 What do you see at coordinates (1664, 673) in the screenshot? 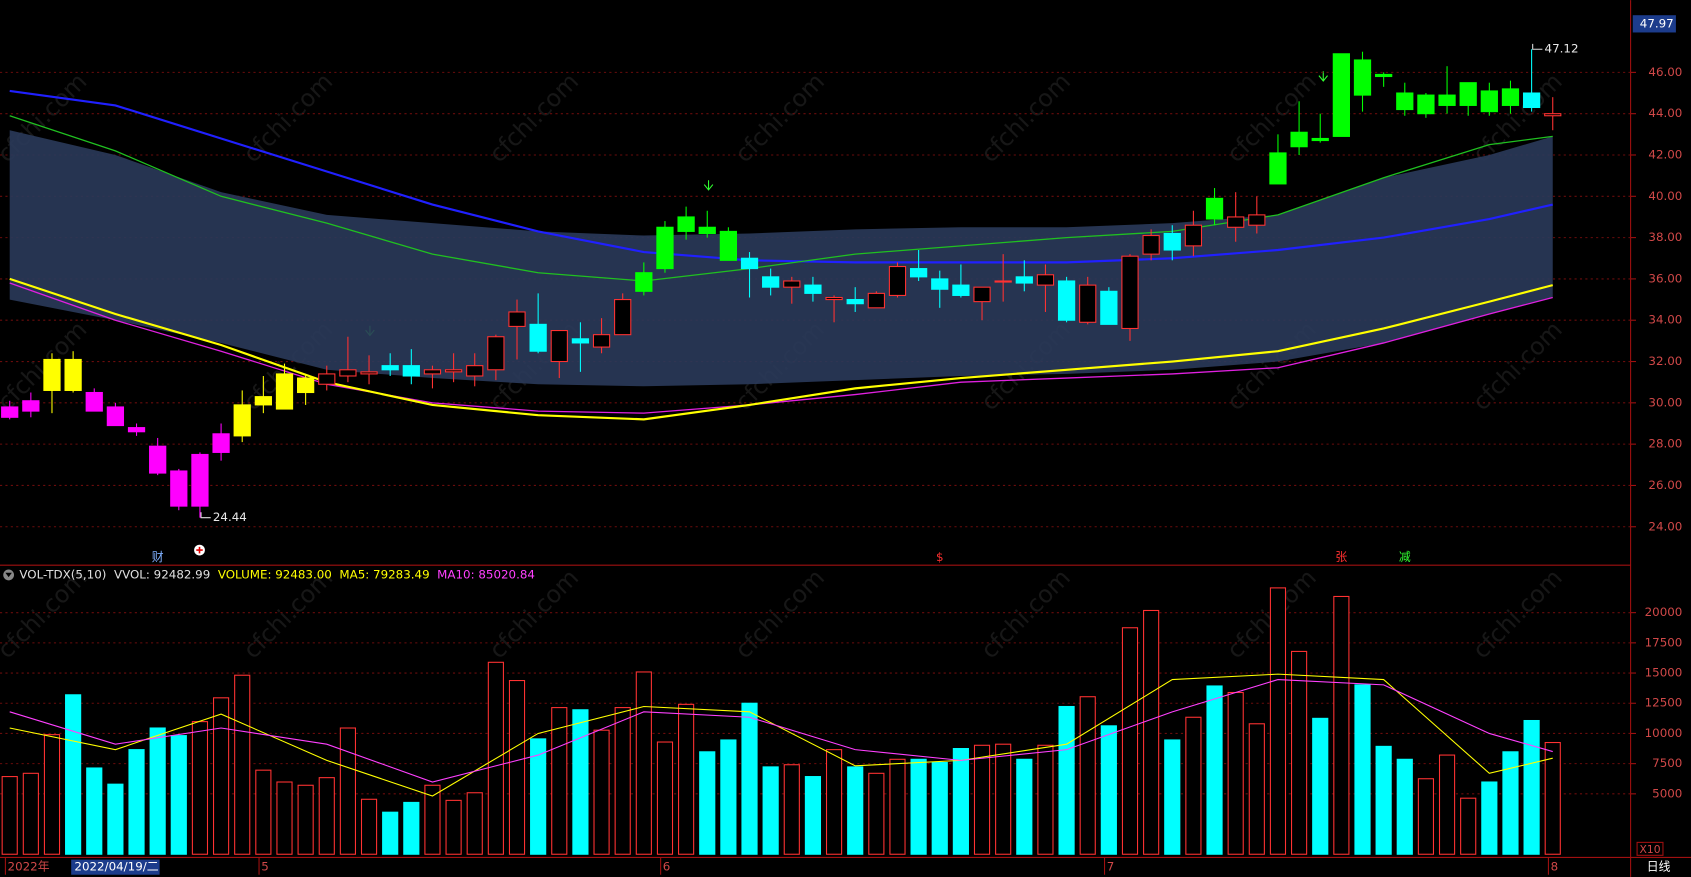
I see `y-tick-label: 15000` at bounding box center [1664, 673].